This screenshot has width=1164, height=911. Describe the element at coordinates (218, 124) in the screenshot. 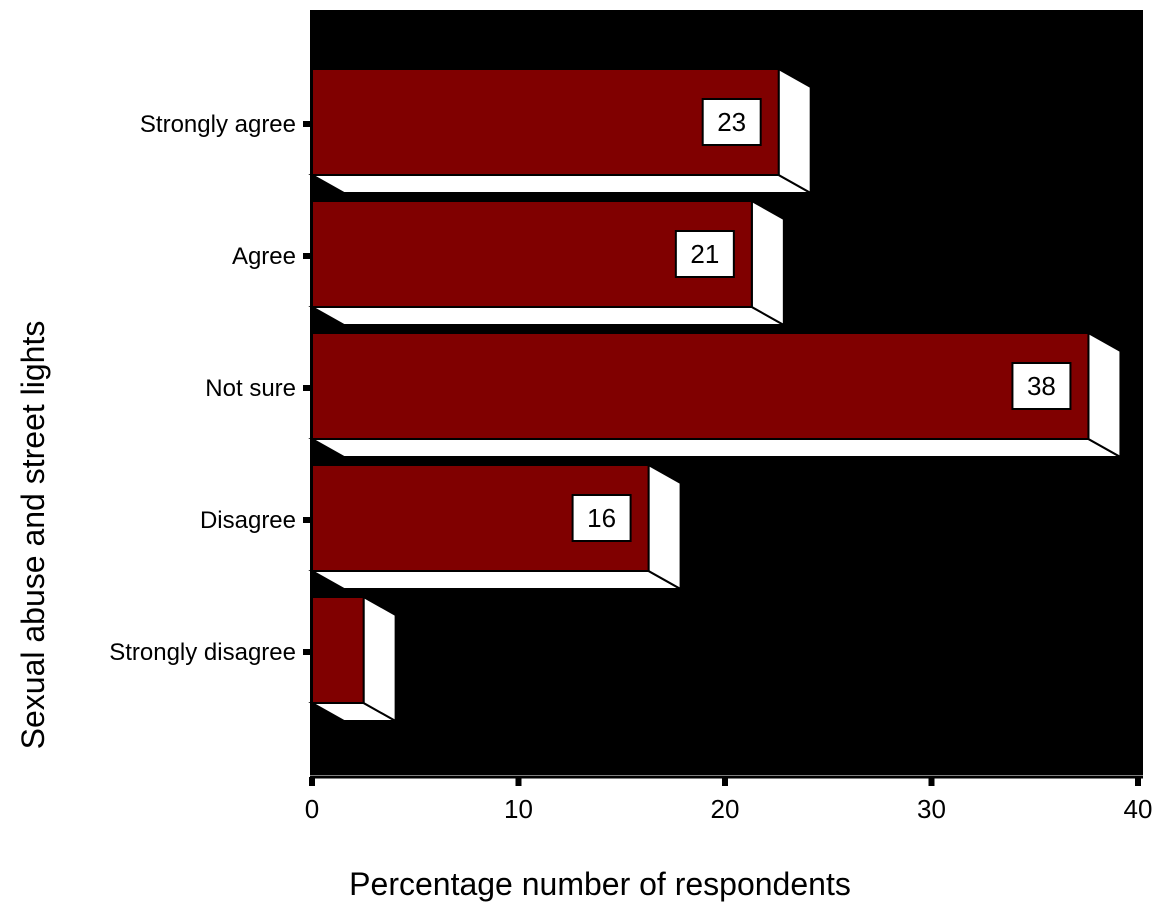

I see `y-tick-label: Strongly agree` at that location.